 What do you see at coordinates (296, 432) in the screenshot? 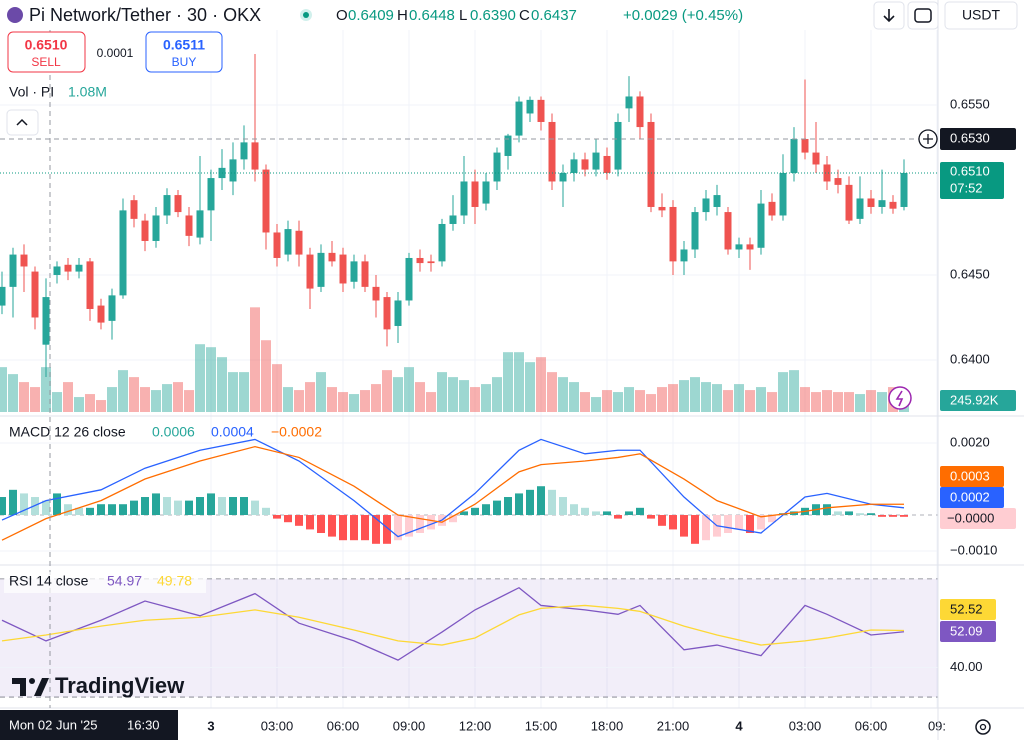
I see `macd-legend-value: −0.0002` at bounding box center [296, 432].